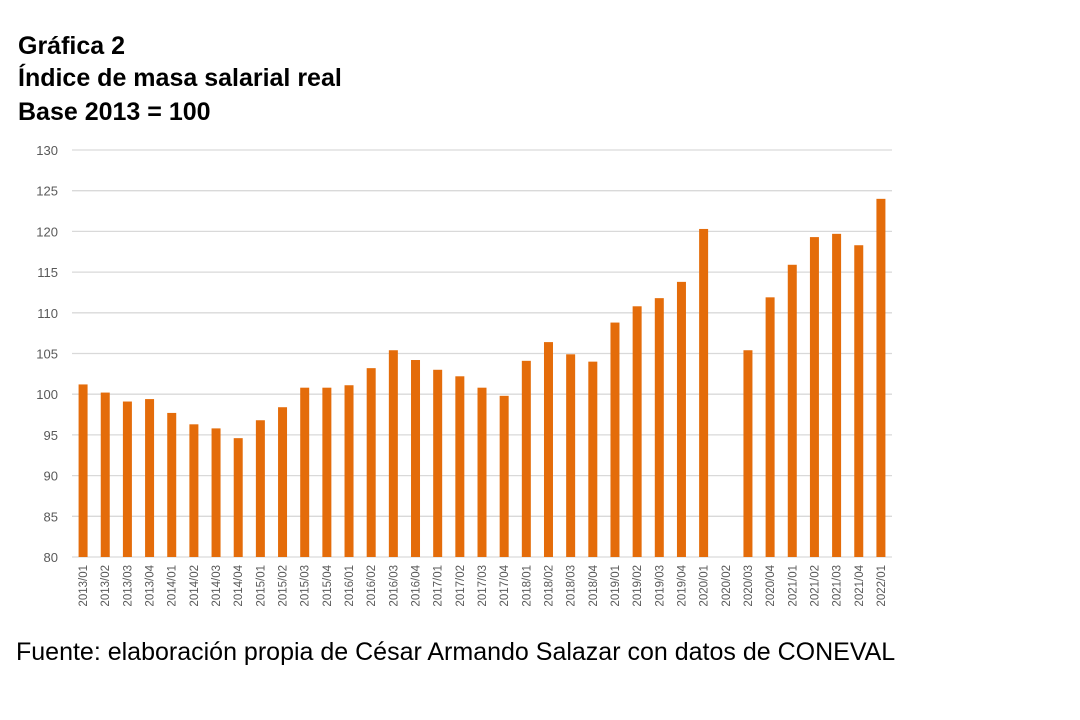 The image size is (1080, 720). Describe the element at coordinates (84, 586) in the screenshot. I see `x-tick-label: 2013/01` at that location.